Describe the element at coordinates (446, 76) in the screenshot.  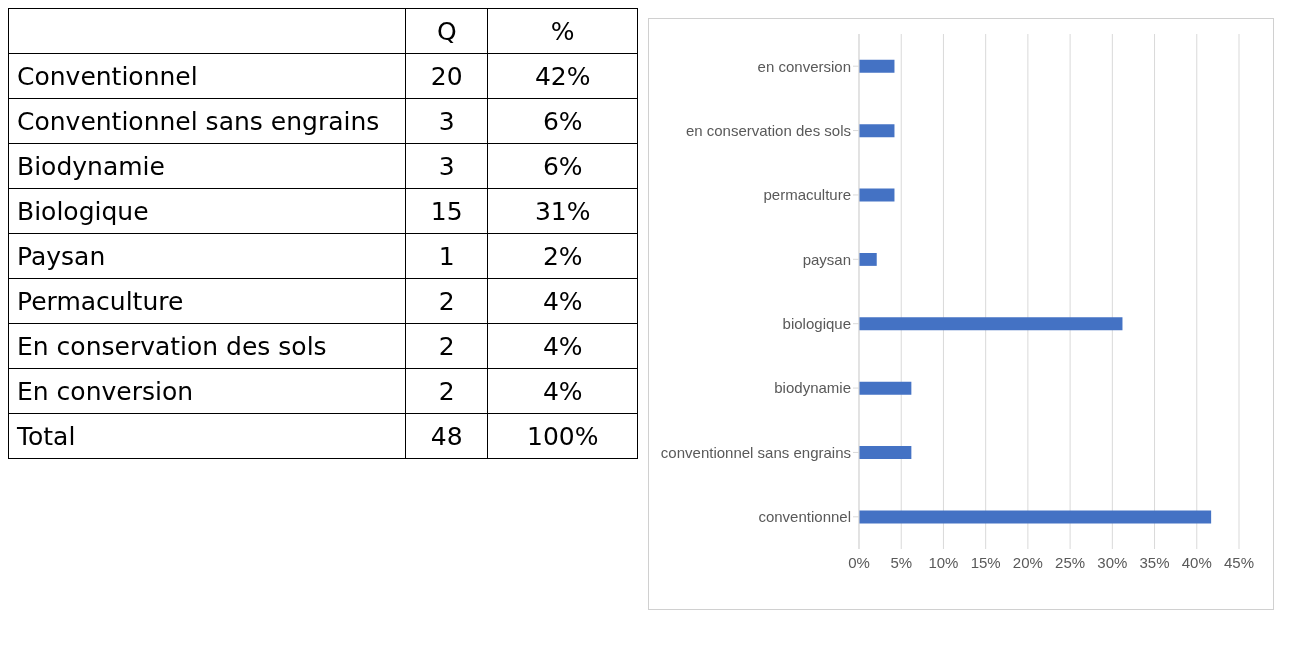
I see `data-label: 20` at that location.